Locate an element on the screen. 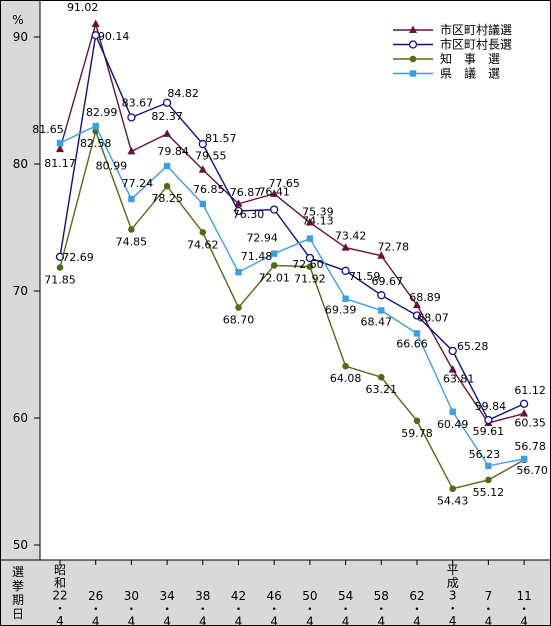 The height and width of the screenshot is (626, 551). data-label: 64.08 is located at coordinates (346, 378).